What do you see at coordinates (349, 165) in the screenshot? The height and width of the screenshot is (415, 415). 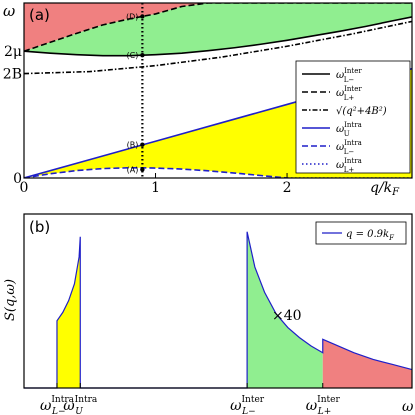 I see `legend-entry: ωIntra L+` at bounding box center [349, 165].